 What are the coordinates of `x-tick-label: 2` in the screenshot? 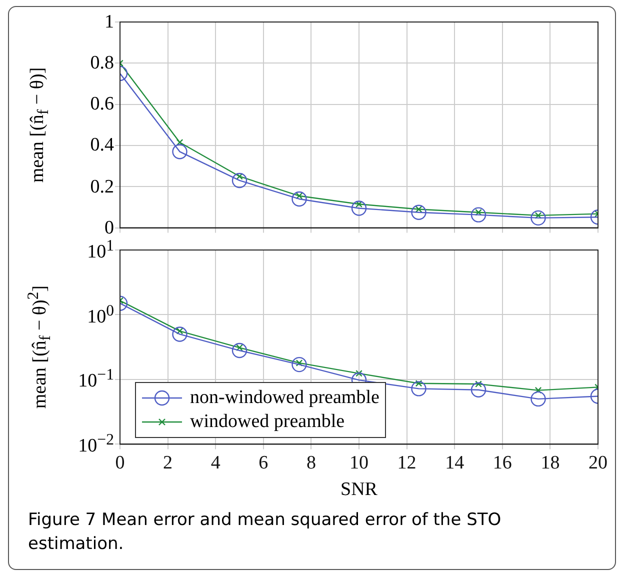 It's located at (168, 463).